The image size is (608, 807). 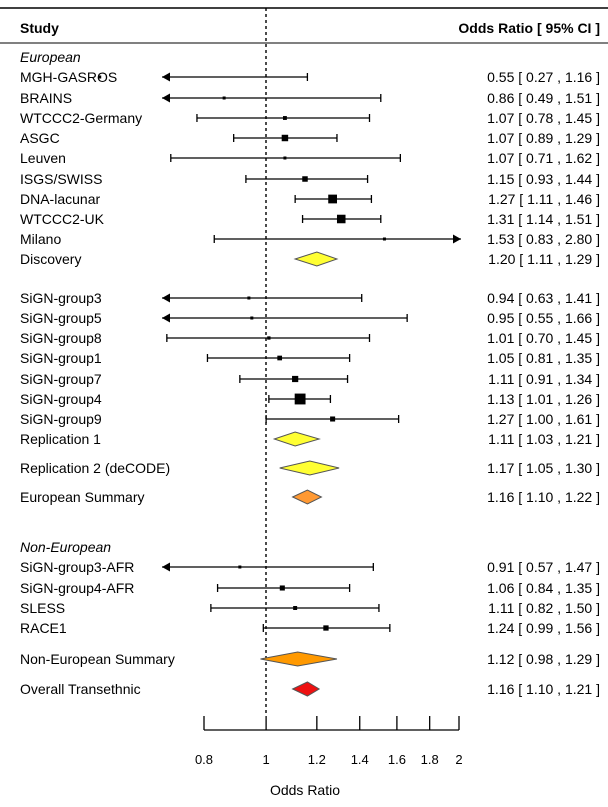 What do you see at coordinates (430, 759) in the screenshot?
I see `x-tick-label: 1.8` at bounding box center [430, 759].